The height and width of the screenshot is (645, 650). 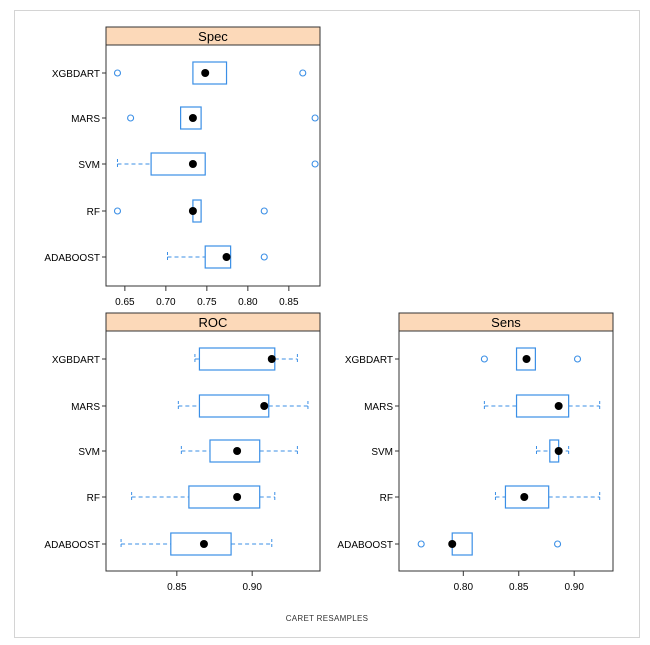 I want to click on x-tick-label: 0.65, so click(x=125, y=302).